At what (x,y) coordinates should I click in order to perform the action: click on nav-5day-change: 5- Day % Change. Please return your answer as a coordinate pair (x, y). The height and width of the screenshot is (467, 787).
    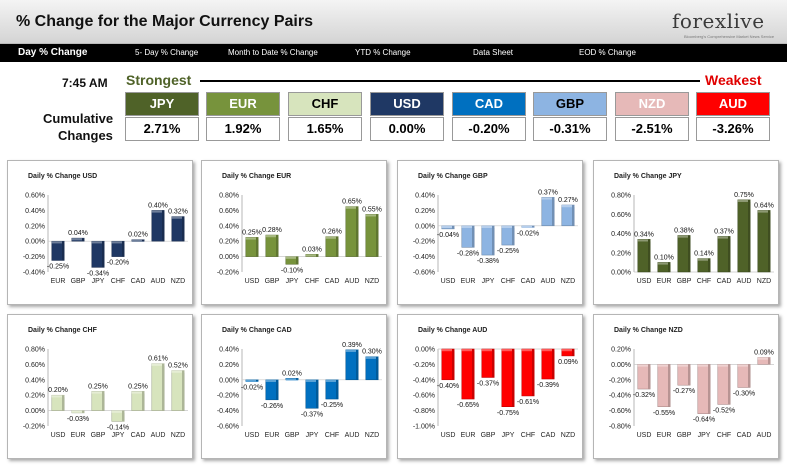
    Looking at the image, I should click on (167, 52).